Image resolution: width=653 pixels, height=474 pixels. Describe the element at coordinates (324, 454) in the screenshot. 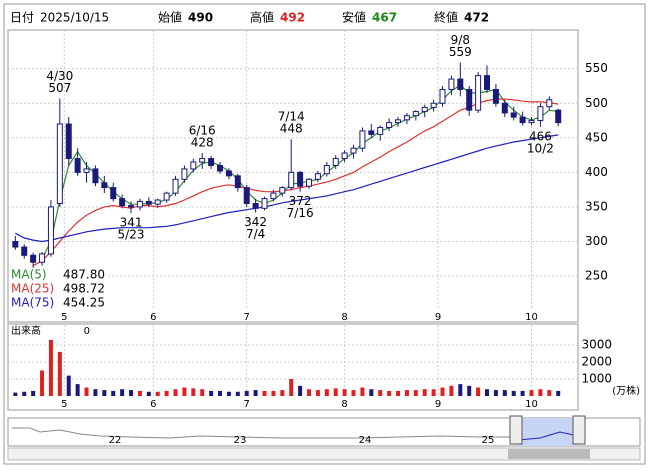

I see `scrollbar` at that location.